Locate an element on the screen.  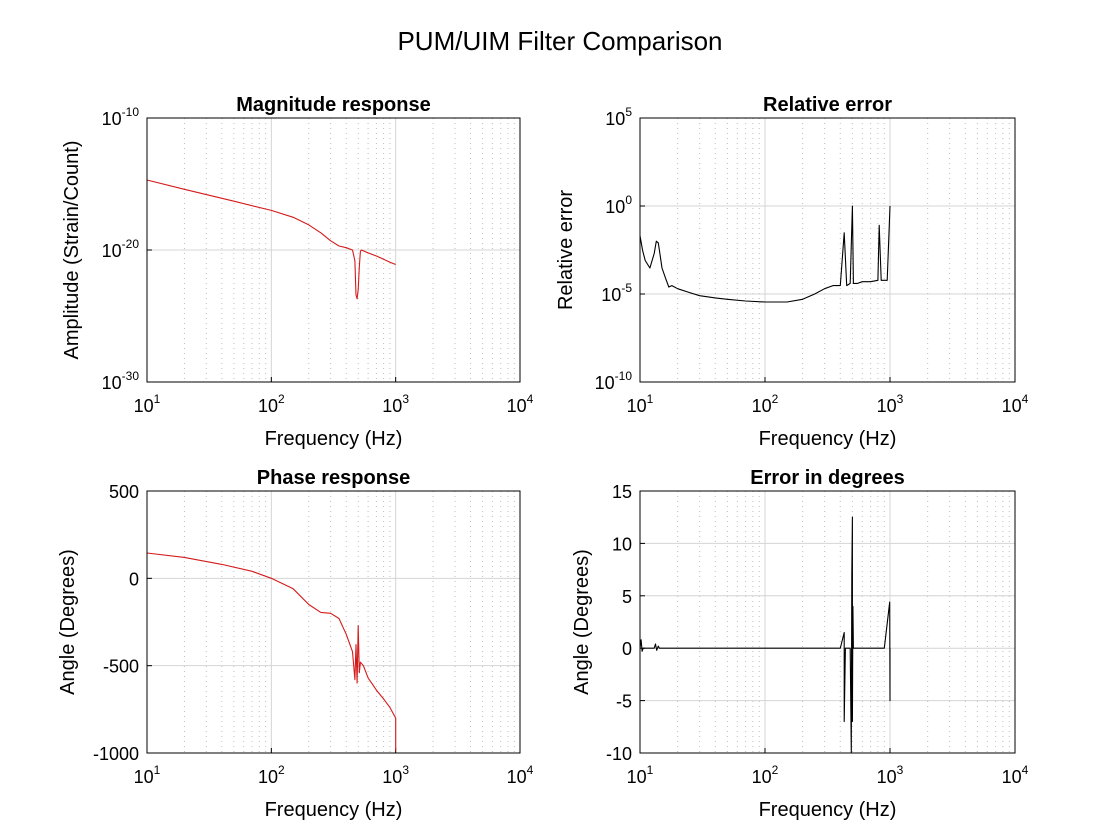
y-tick-label: 10⁻³⁰ is located at coordinates (121, 381).